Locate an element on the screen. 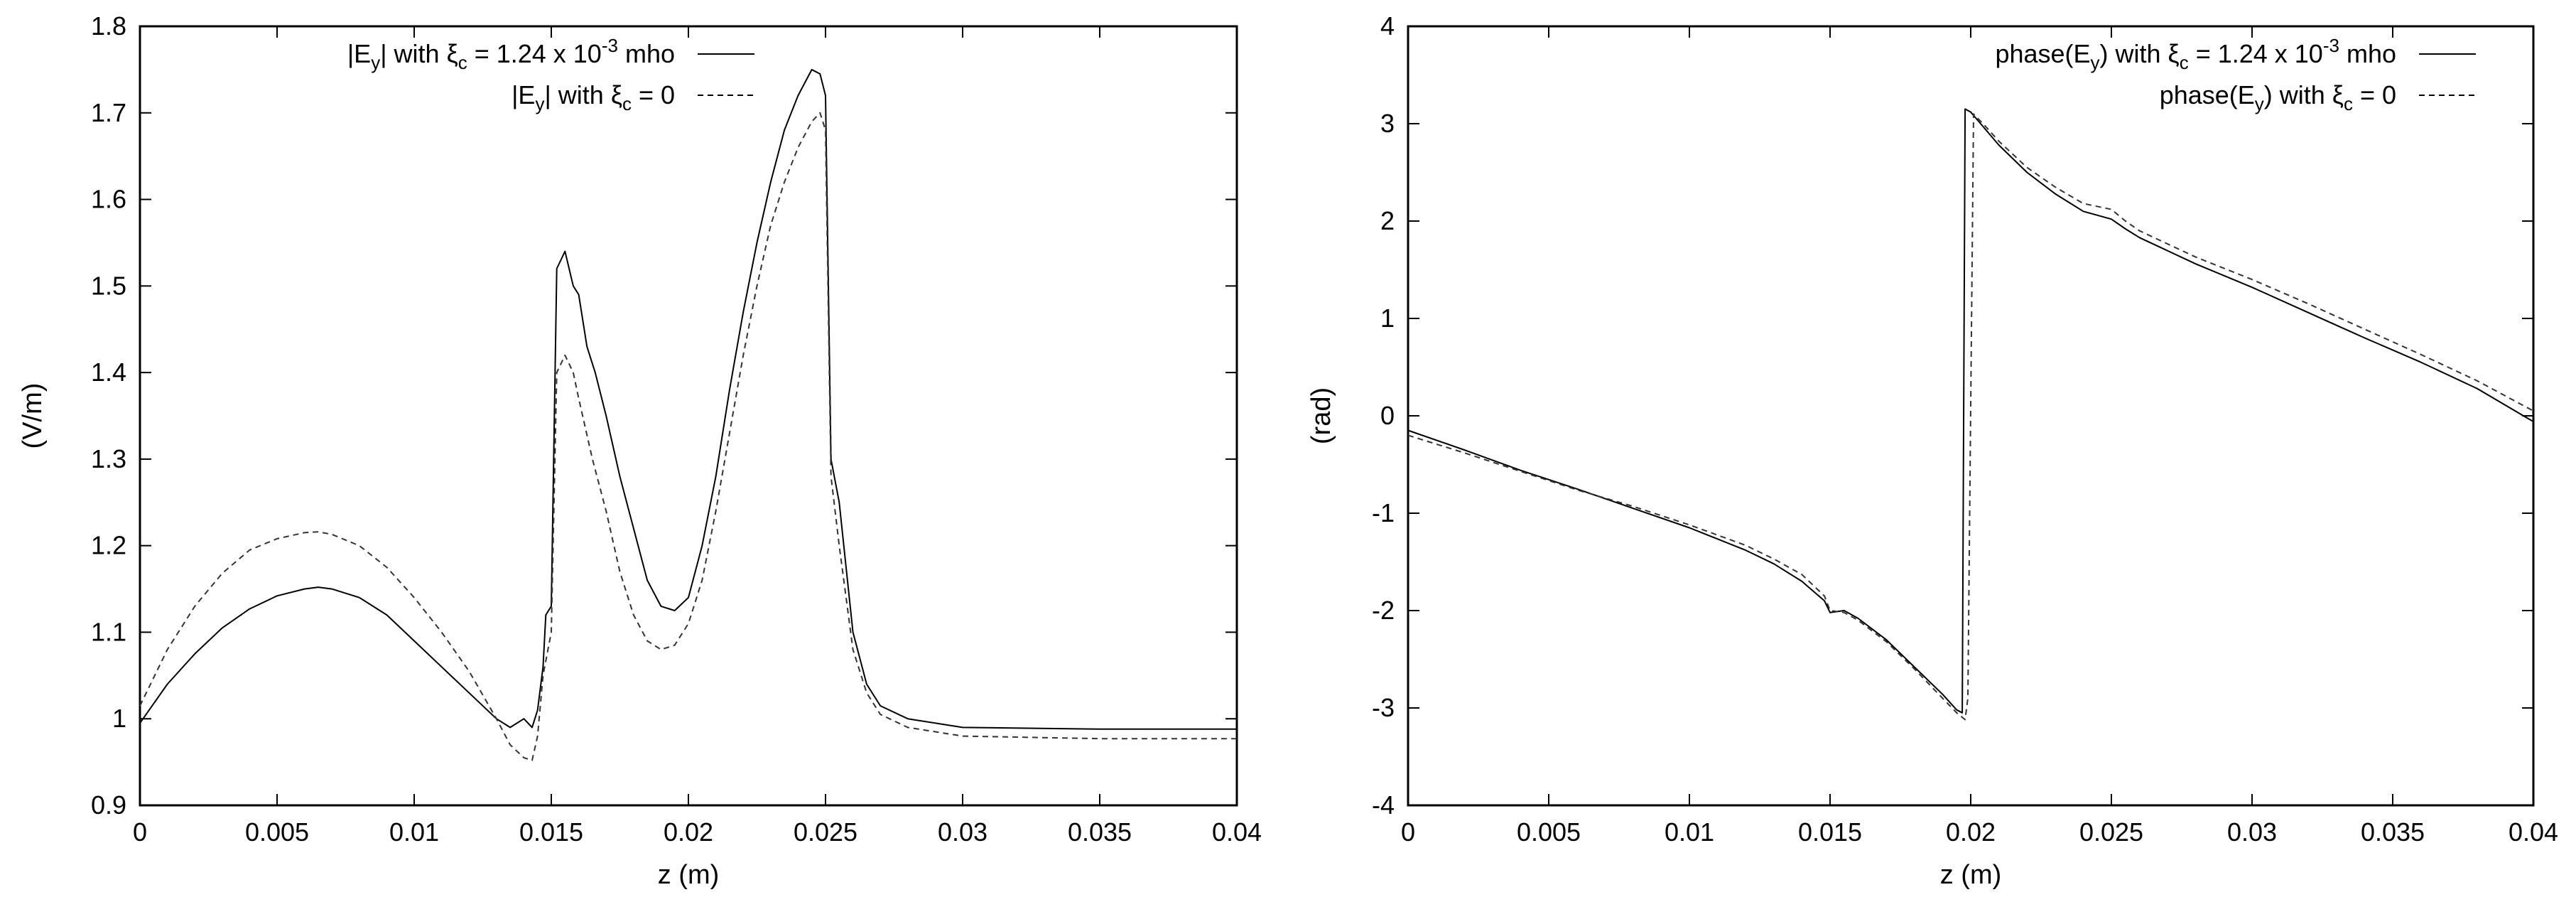  y-tick-label: 1.3 is located at coordinates (109, 459).